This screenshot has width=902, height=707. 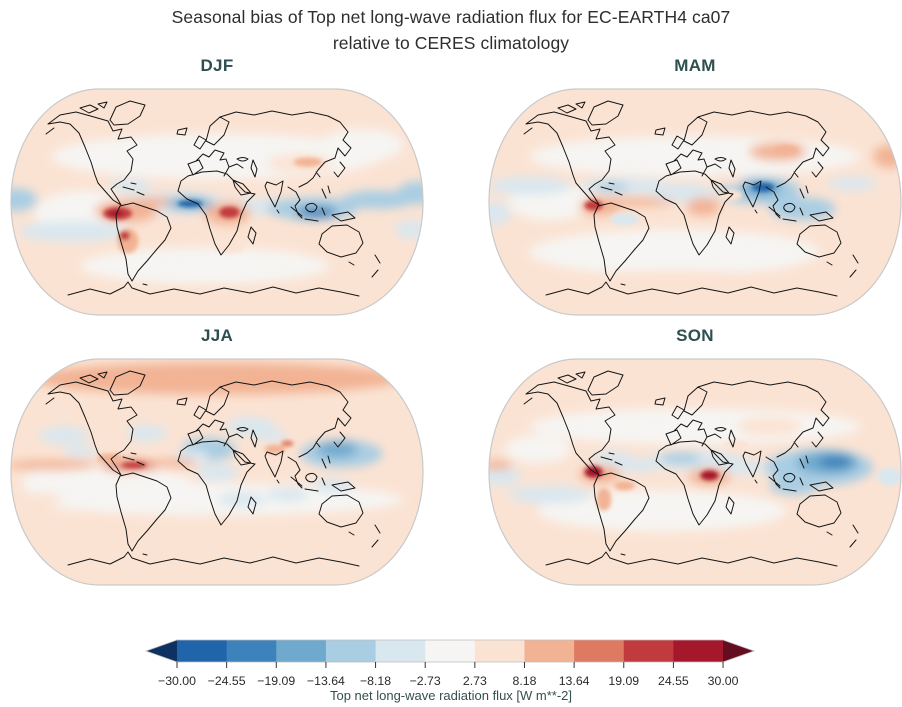 I want to click on svg-text: 30.00, so click(x=723, y=681).